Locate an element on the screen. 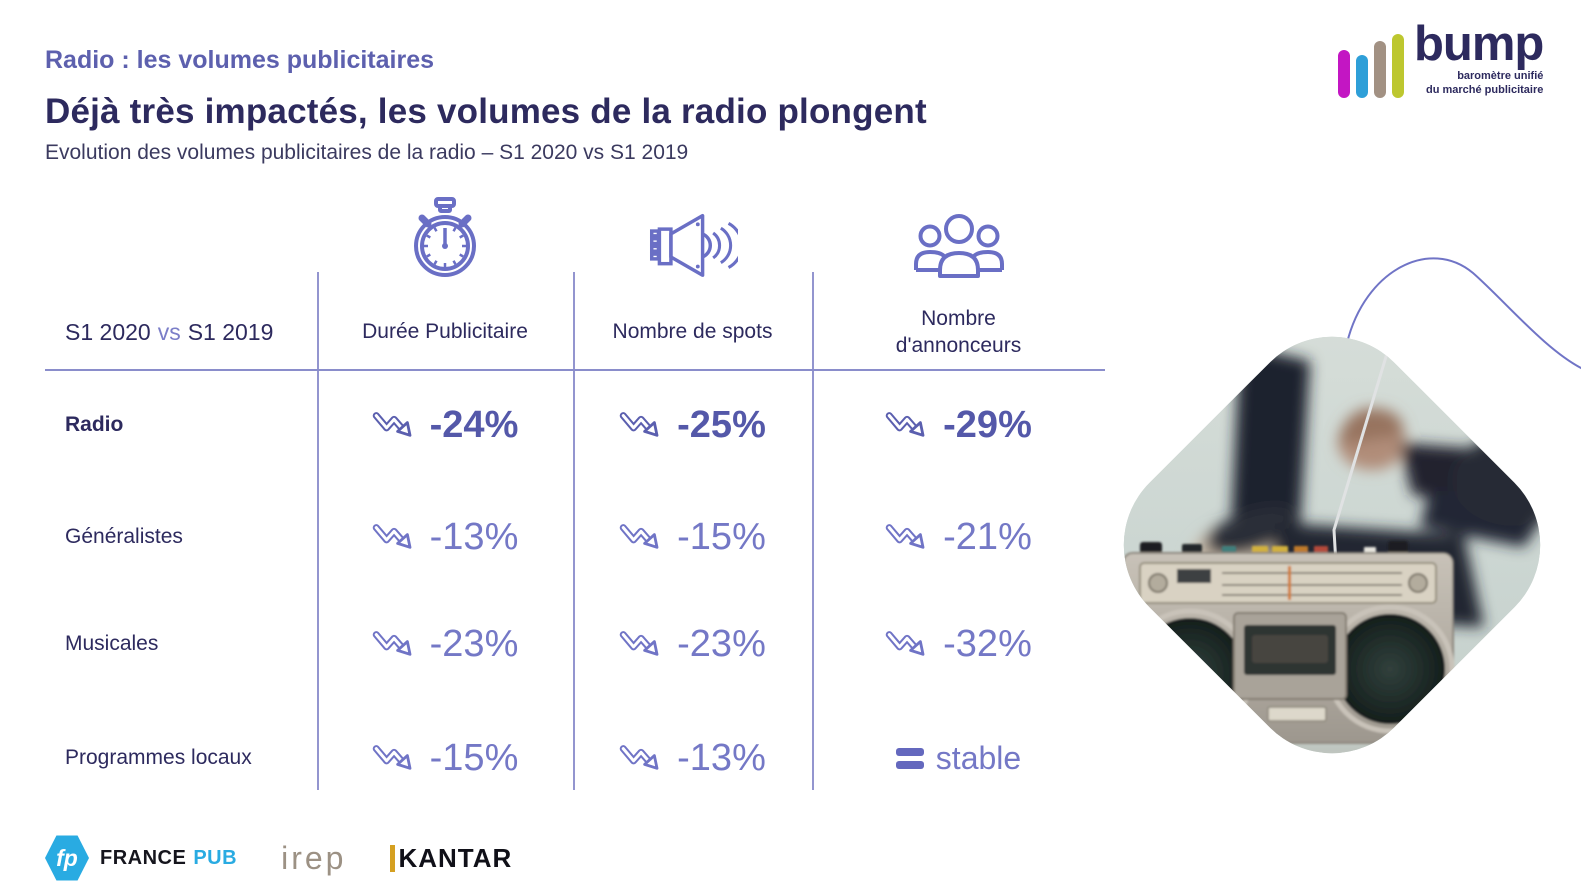 The height and width of the screenshot is (893, 1581). kantar-wordmark: KANTAR is located at coordinates (455, 857).